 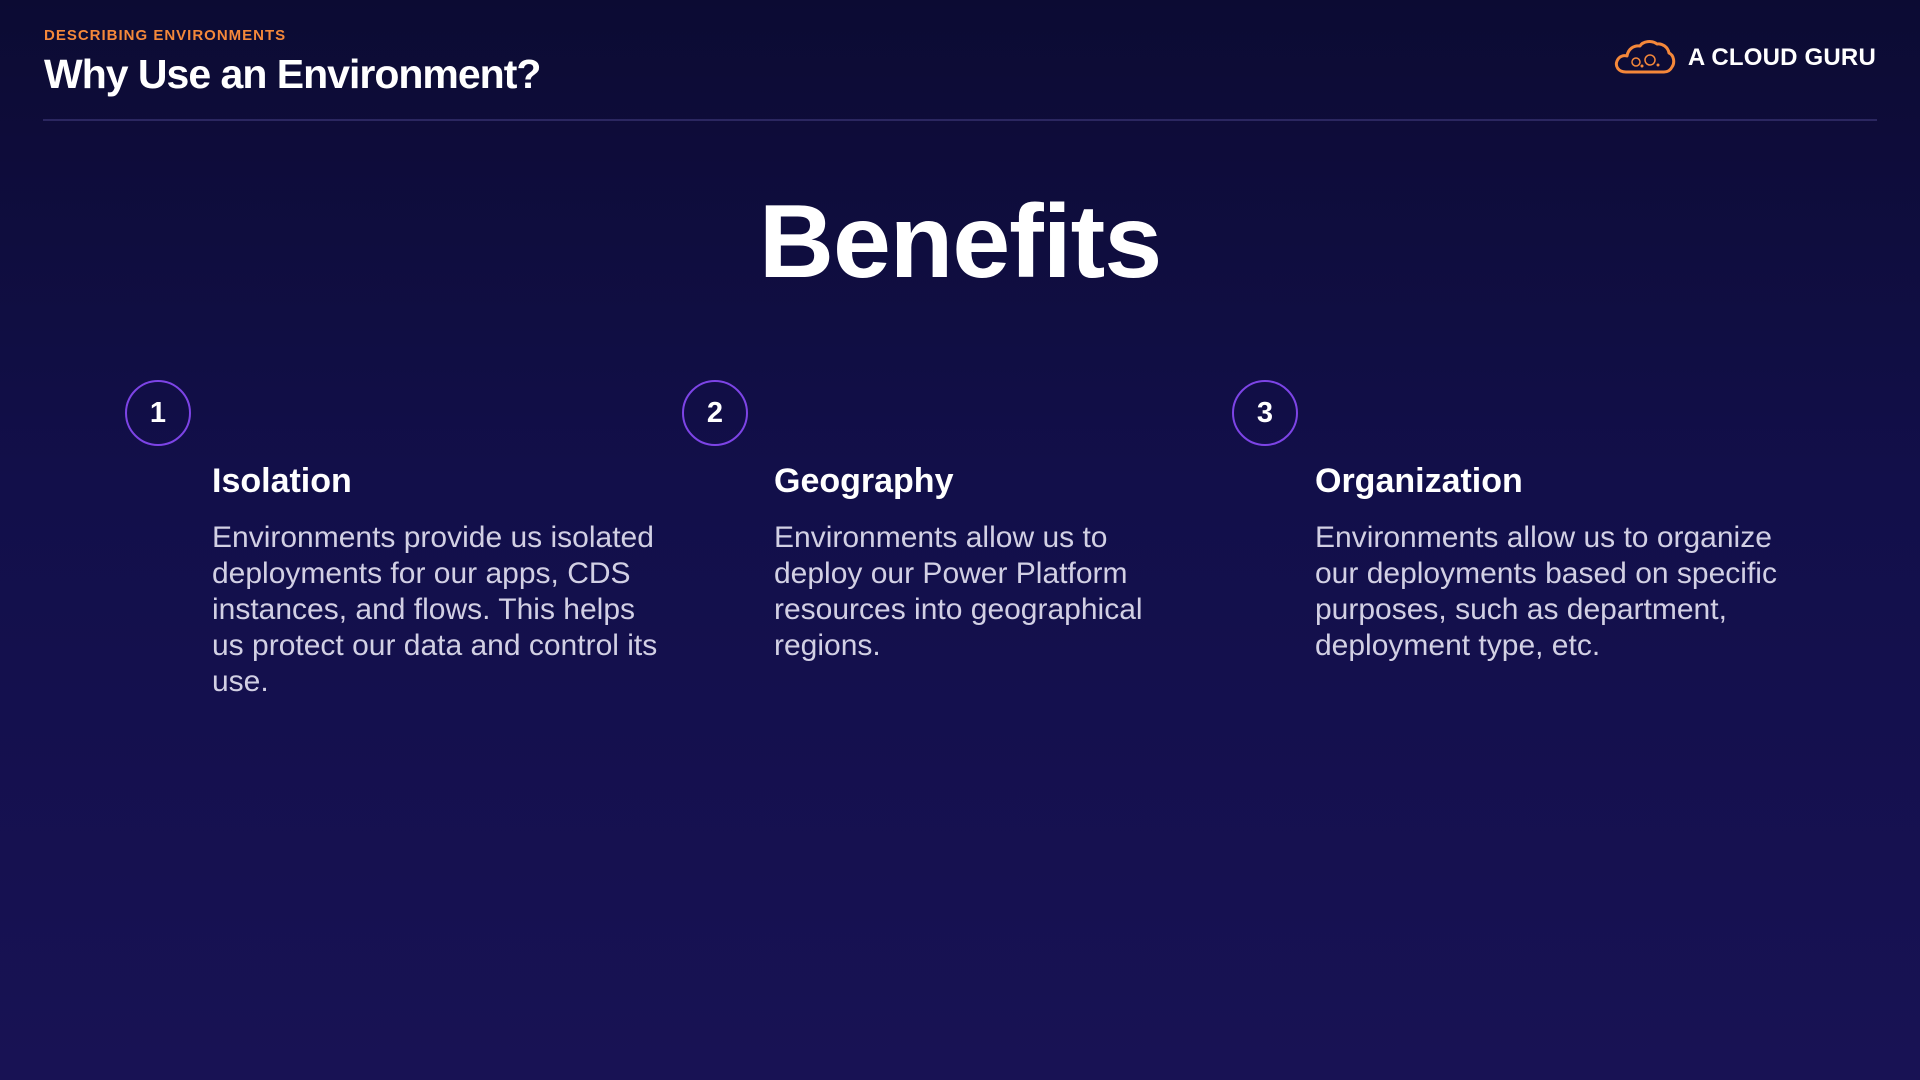 I want to click on slide-title: Why Use an Environment?, so click(x=292, y=74).